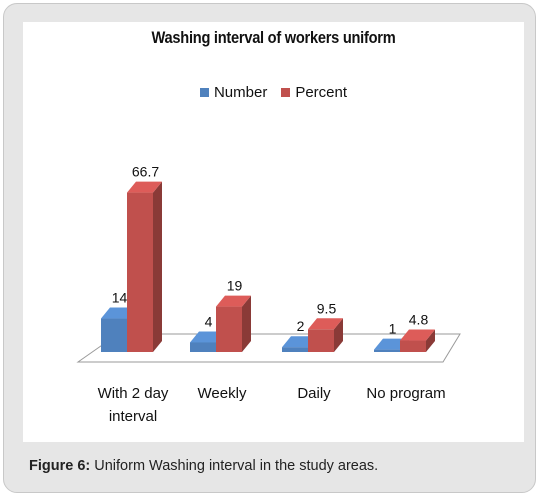 Image resolution: width=543 pixels, height=500 pixels. Describe the element at coordinates (321, 92) in the screenshot. I see `legend-label-percent: Percent` at that location.